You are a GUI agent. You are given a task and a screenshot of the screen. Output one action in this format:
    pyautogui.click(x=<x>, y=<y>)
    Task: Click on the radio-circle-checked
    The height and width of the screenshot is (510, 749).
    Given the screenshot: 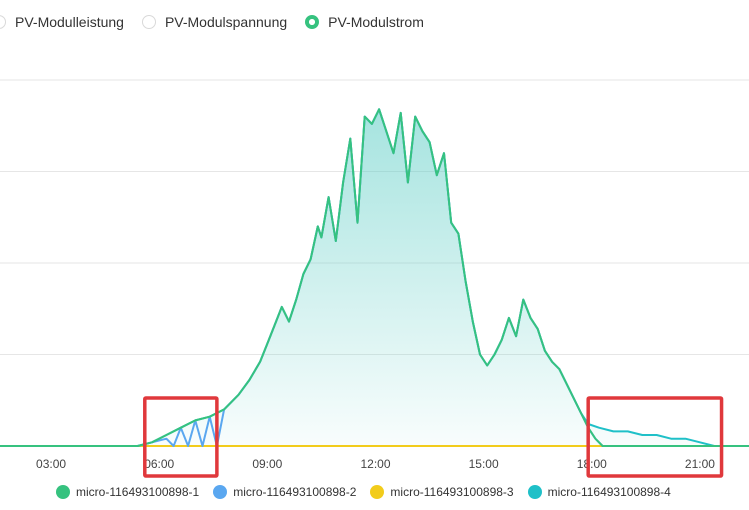 What is the action you would take?
    pyautogui.click(x=312, y=22)
    